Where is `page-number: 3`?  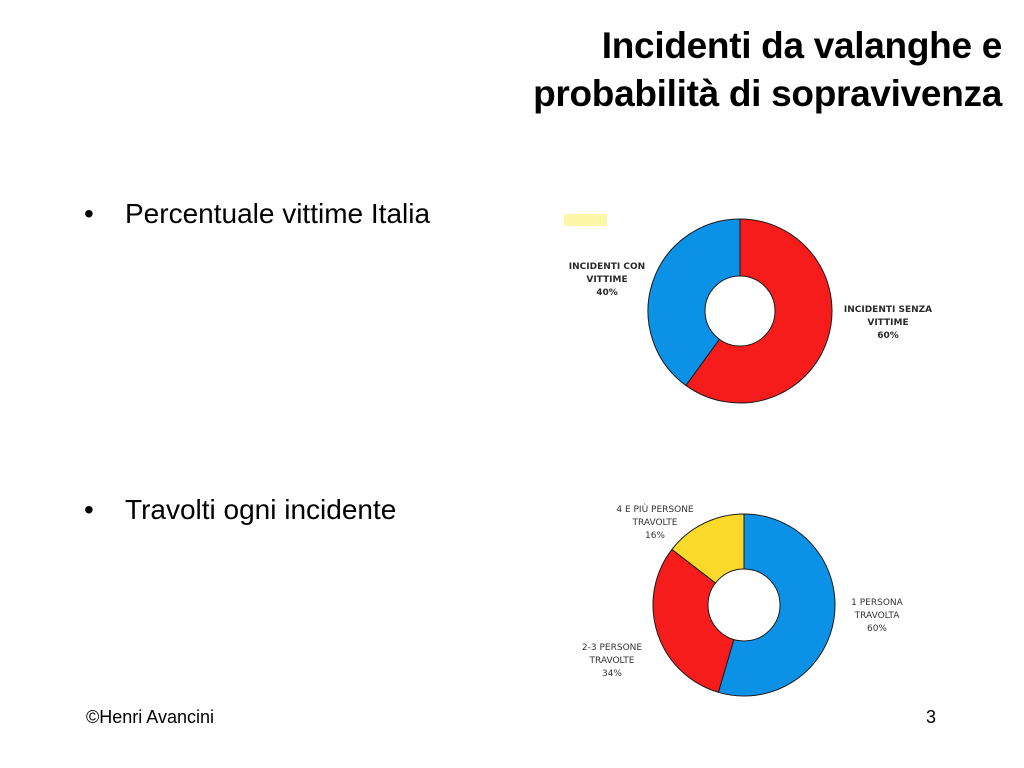
page-number: 3 is located at coordinates (930, 717).